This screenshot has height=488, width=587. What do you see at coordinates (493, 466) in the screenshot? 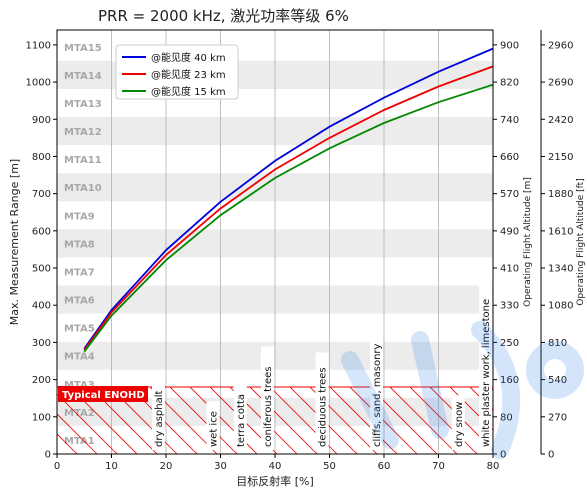
I see `x-tick-label: 80` at bounding box center [493, 466].